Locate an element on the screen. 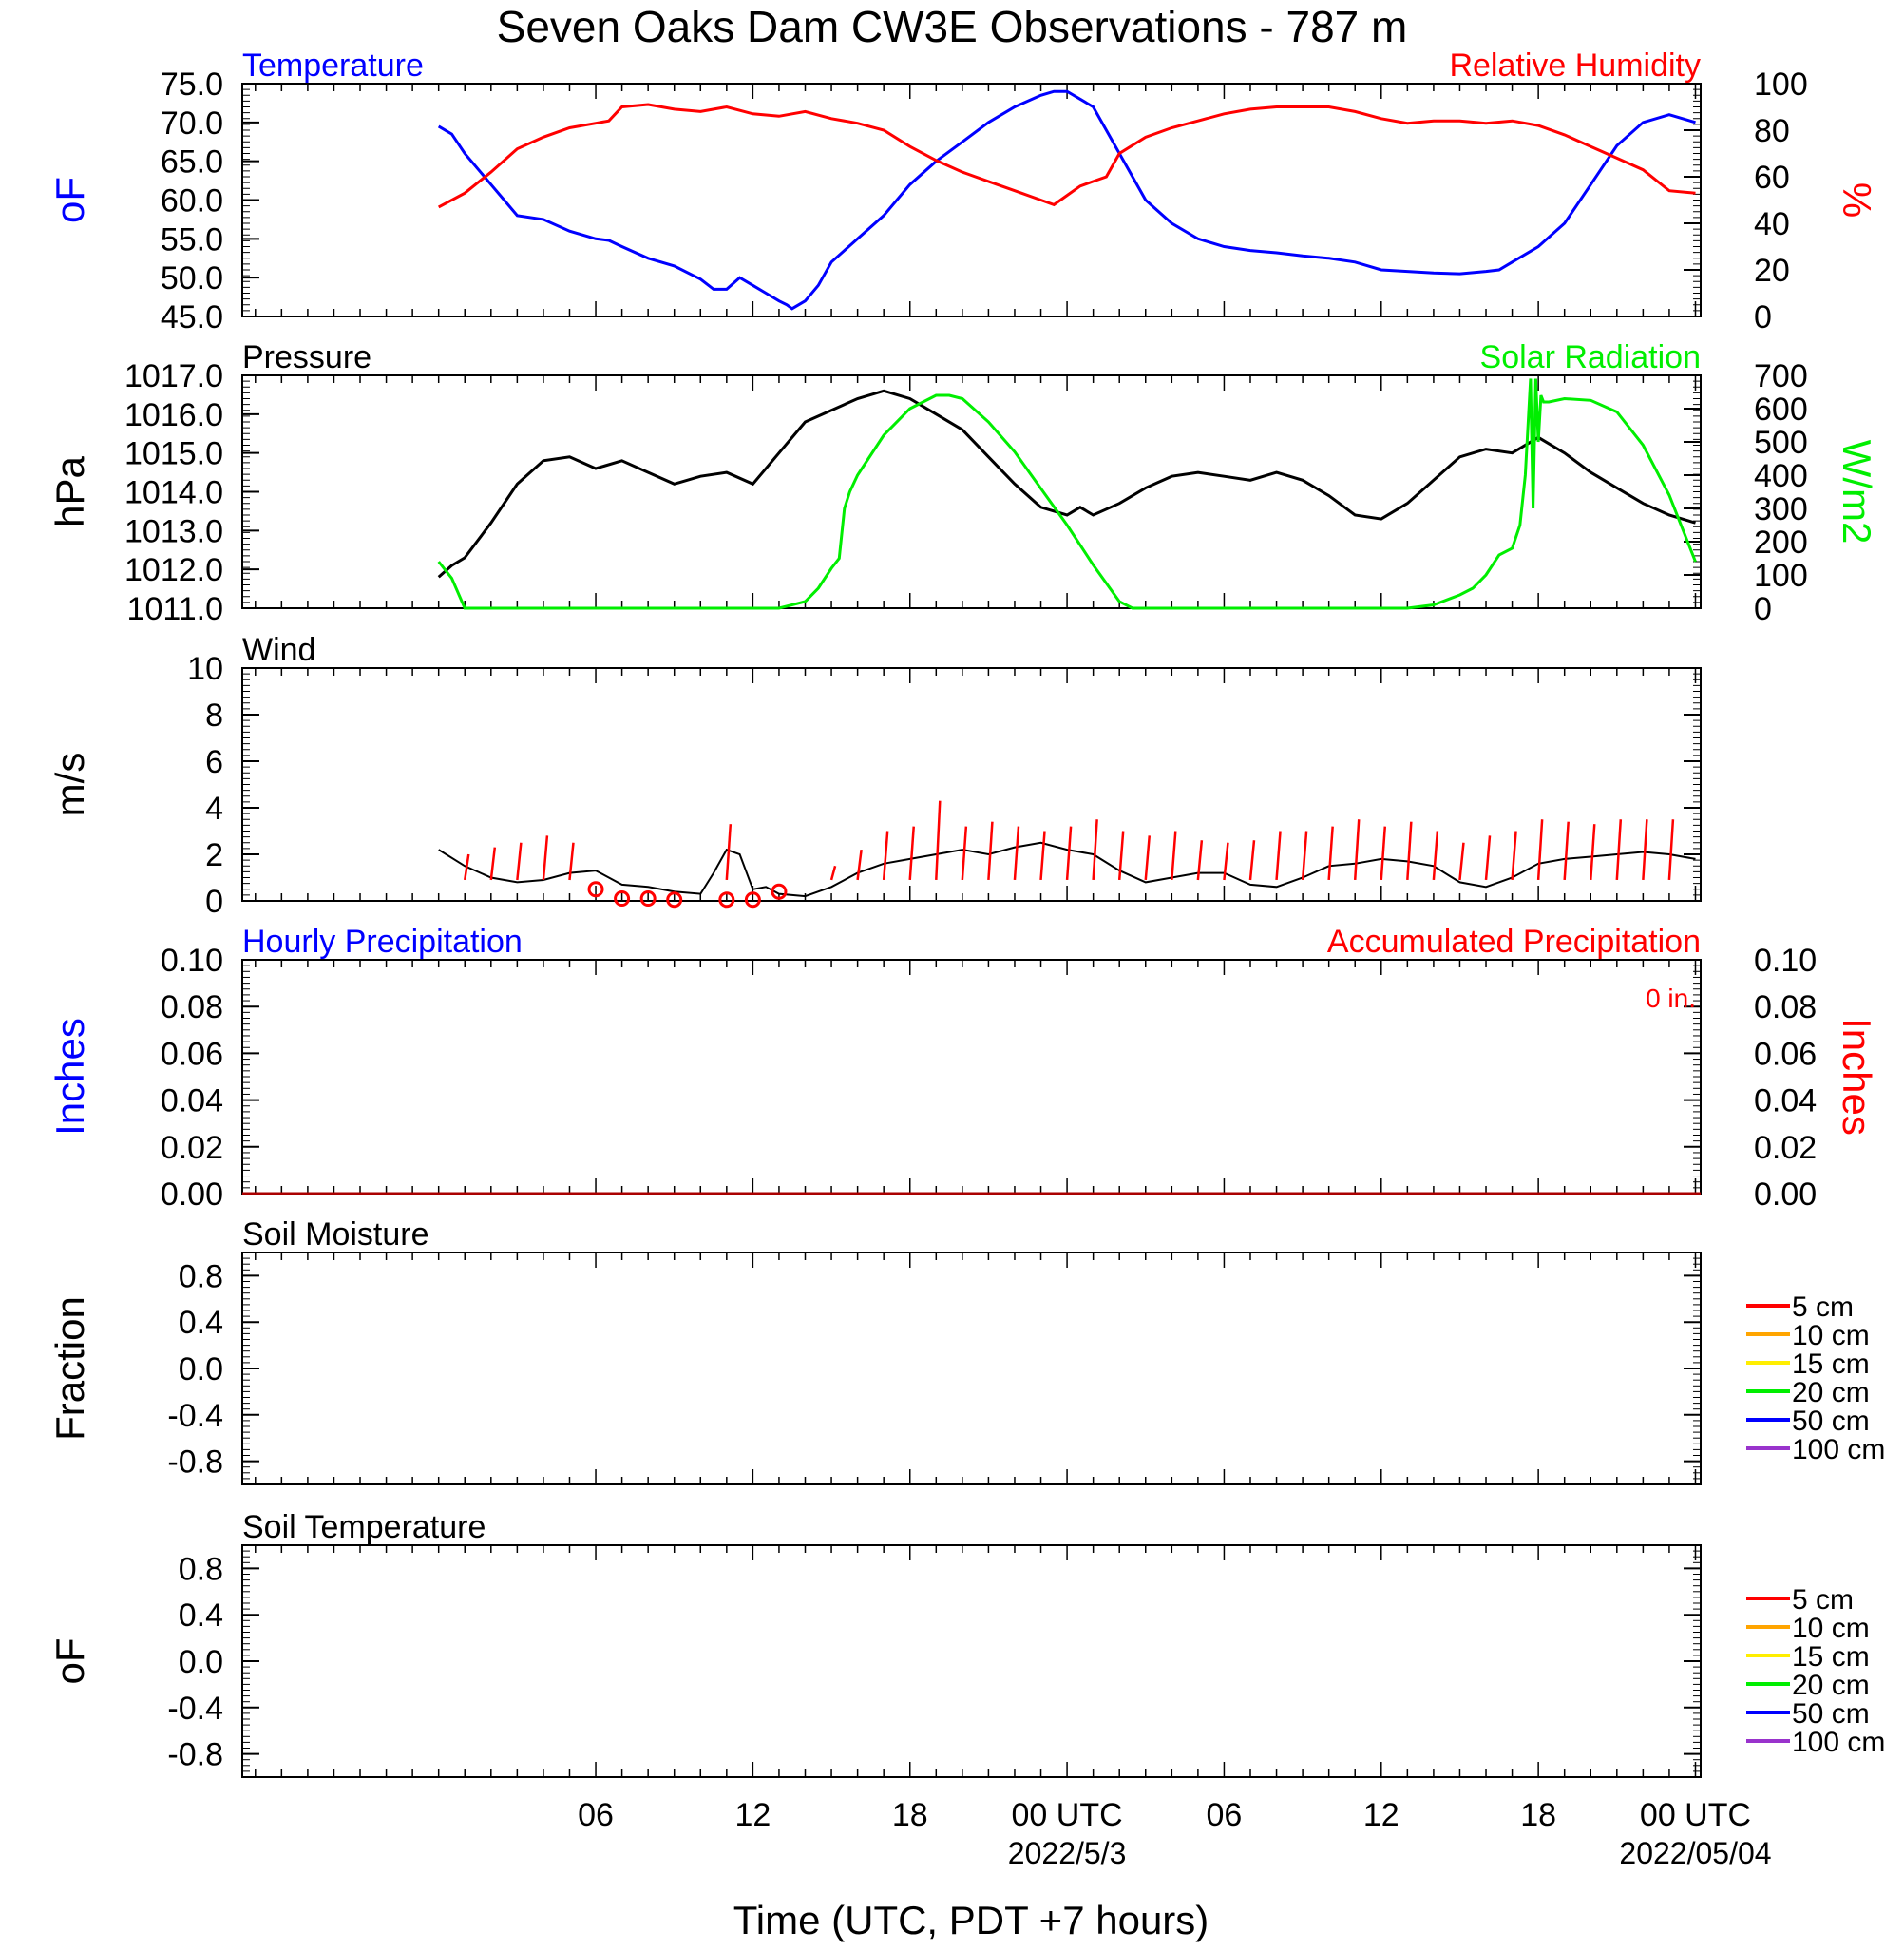 The height and width of the screenshot is (1951, 1904). panel-wind: 0 2 4 6 8 10 Wind m/s is located at coordinates (875, 776).